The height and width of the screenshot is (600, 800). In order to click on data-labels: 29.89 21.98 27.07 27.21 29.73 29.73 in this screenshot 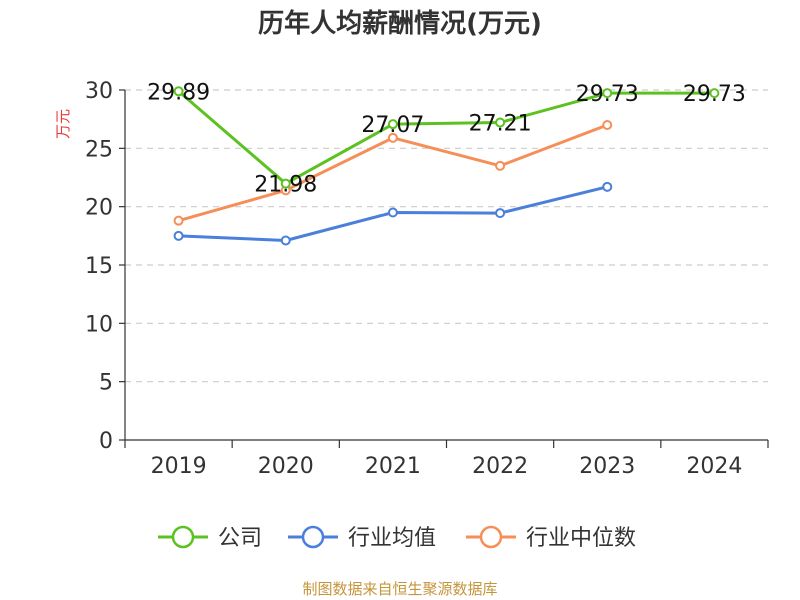, I will do `click(446, 138)`.